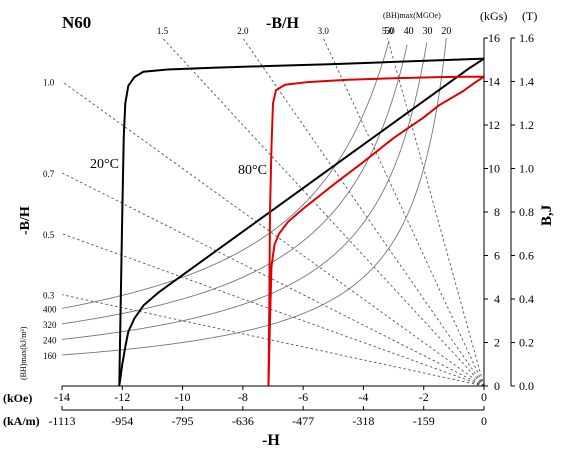 This screenshot has height=452, width=561. I want to click on x-tick-label: -10, so click(183, 397).